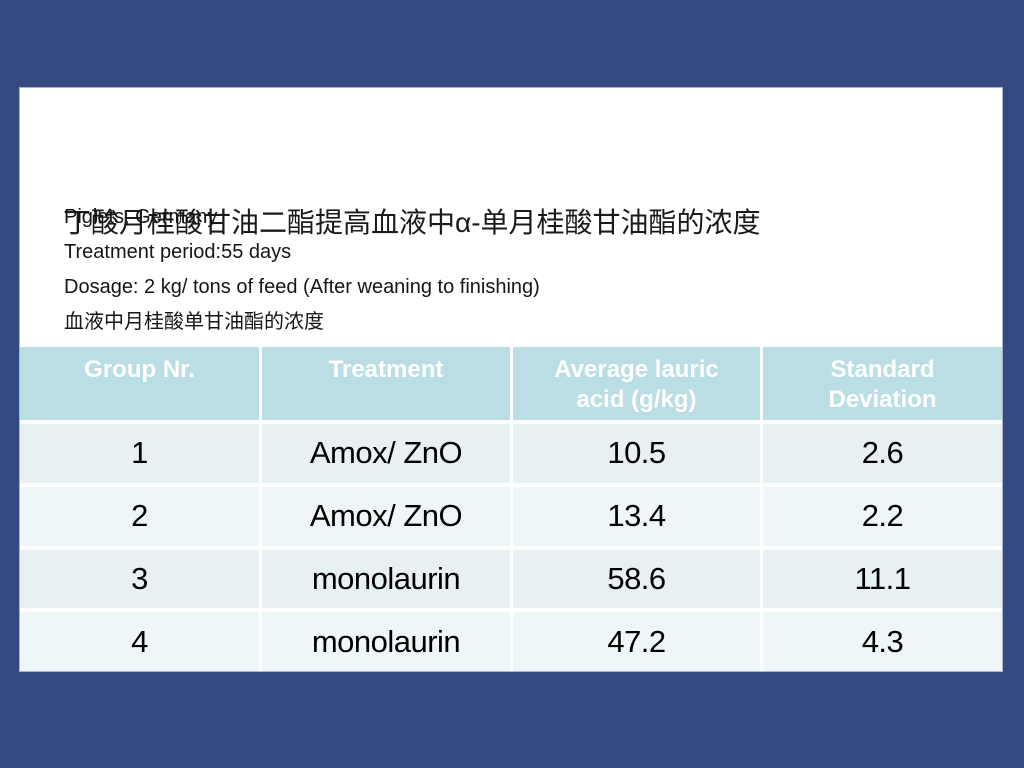  I want to click on table-cell: 13.4, so click(636, 516).